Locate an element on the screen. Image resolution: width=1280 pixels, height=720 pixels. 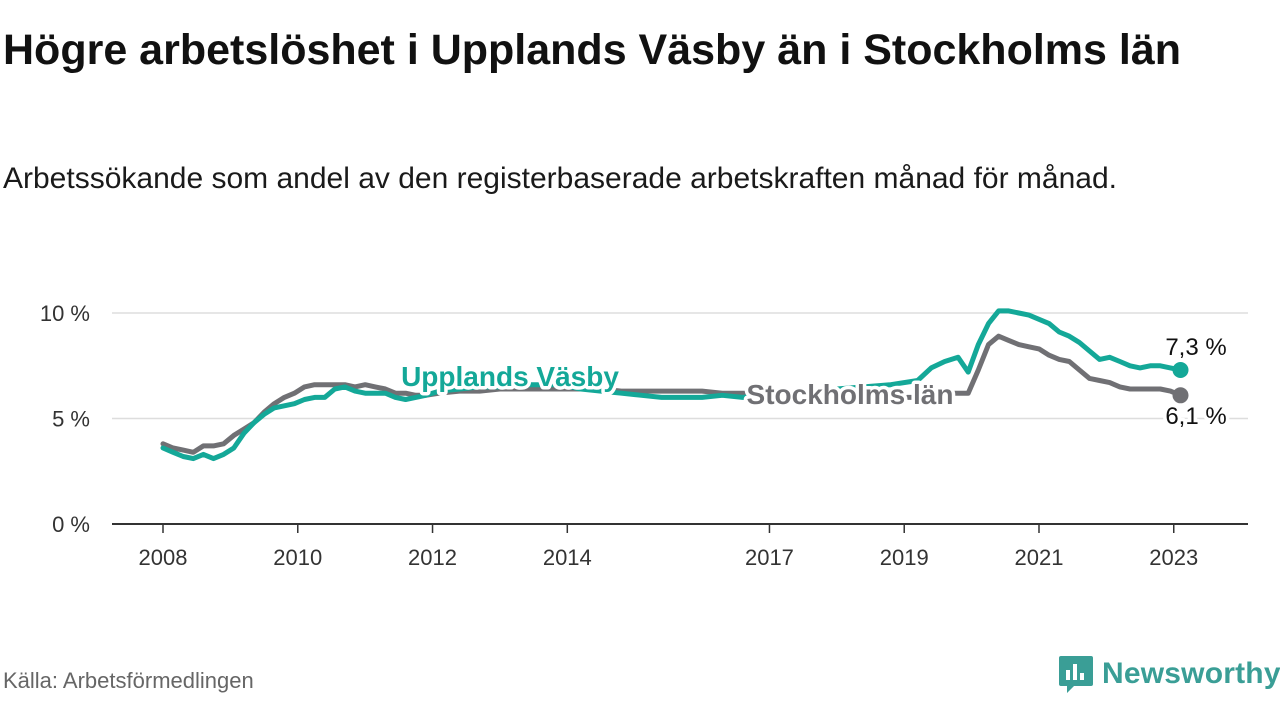
series-label-upplands-vasby: Upplands Väsby is located at coordinates (510, 376).